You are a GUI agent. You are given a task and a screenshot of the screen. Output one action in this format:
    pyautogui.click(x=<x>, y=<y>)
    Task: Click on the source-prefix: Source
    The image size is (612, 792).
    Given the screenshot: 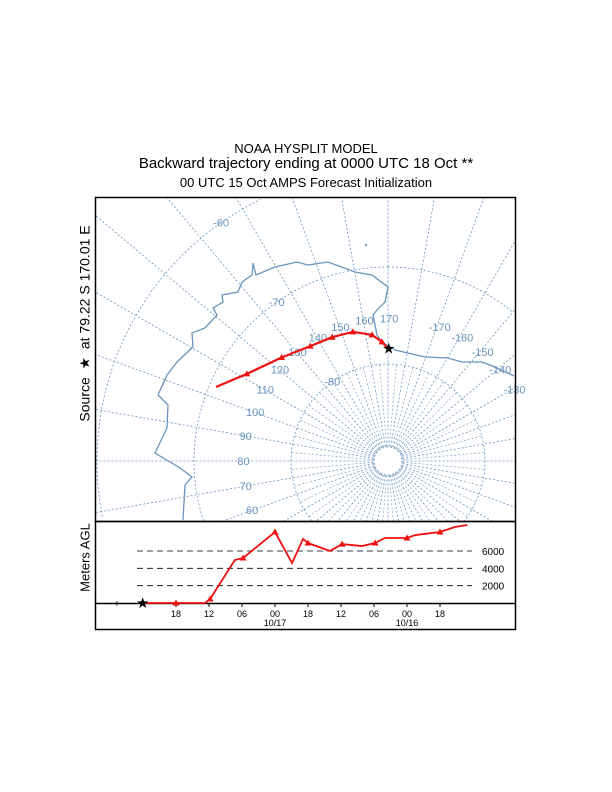 What is the action you would take?
    pyautogui.click(x=84, y=399)
    